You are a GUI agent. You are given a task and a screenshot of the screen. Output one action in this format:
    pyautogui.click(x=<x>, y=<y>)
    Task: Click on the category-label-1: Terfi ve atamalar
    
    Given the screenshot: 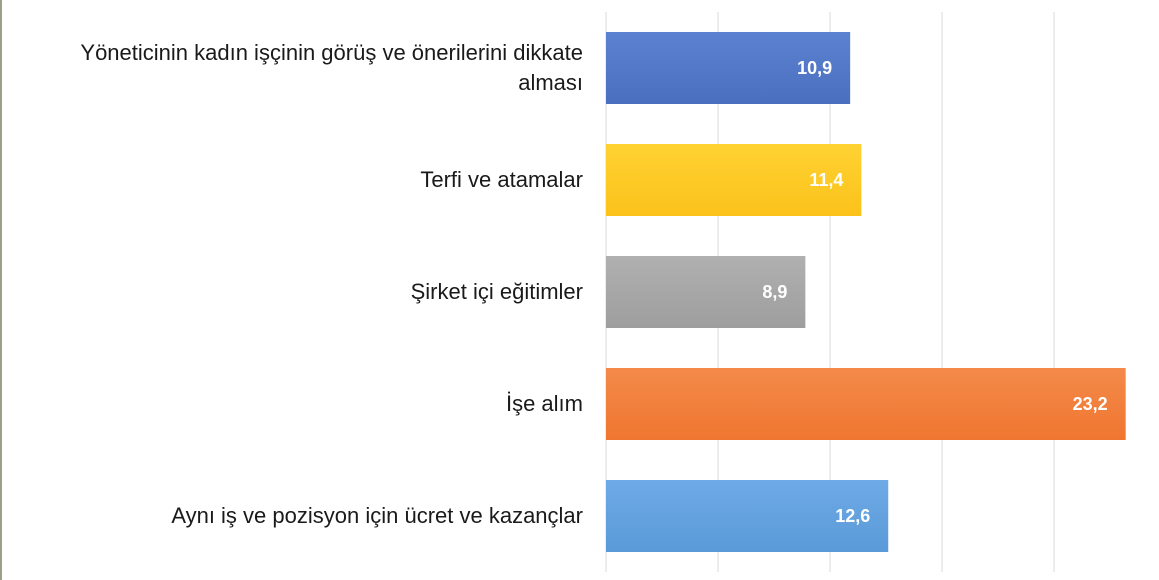 What is the action you would take?
    pyautogui.click(x=501, y=179)
    